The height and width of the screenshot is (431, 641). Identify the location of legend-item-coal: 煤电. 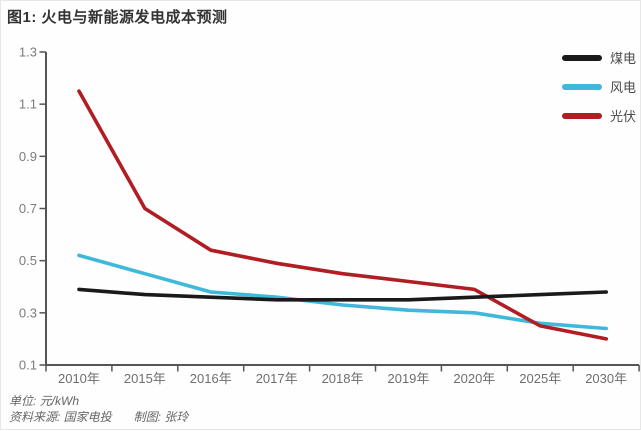
(599, 57).